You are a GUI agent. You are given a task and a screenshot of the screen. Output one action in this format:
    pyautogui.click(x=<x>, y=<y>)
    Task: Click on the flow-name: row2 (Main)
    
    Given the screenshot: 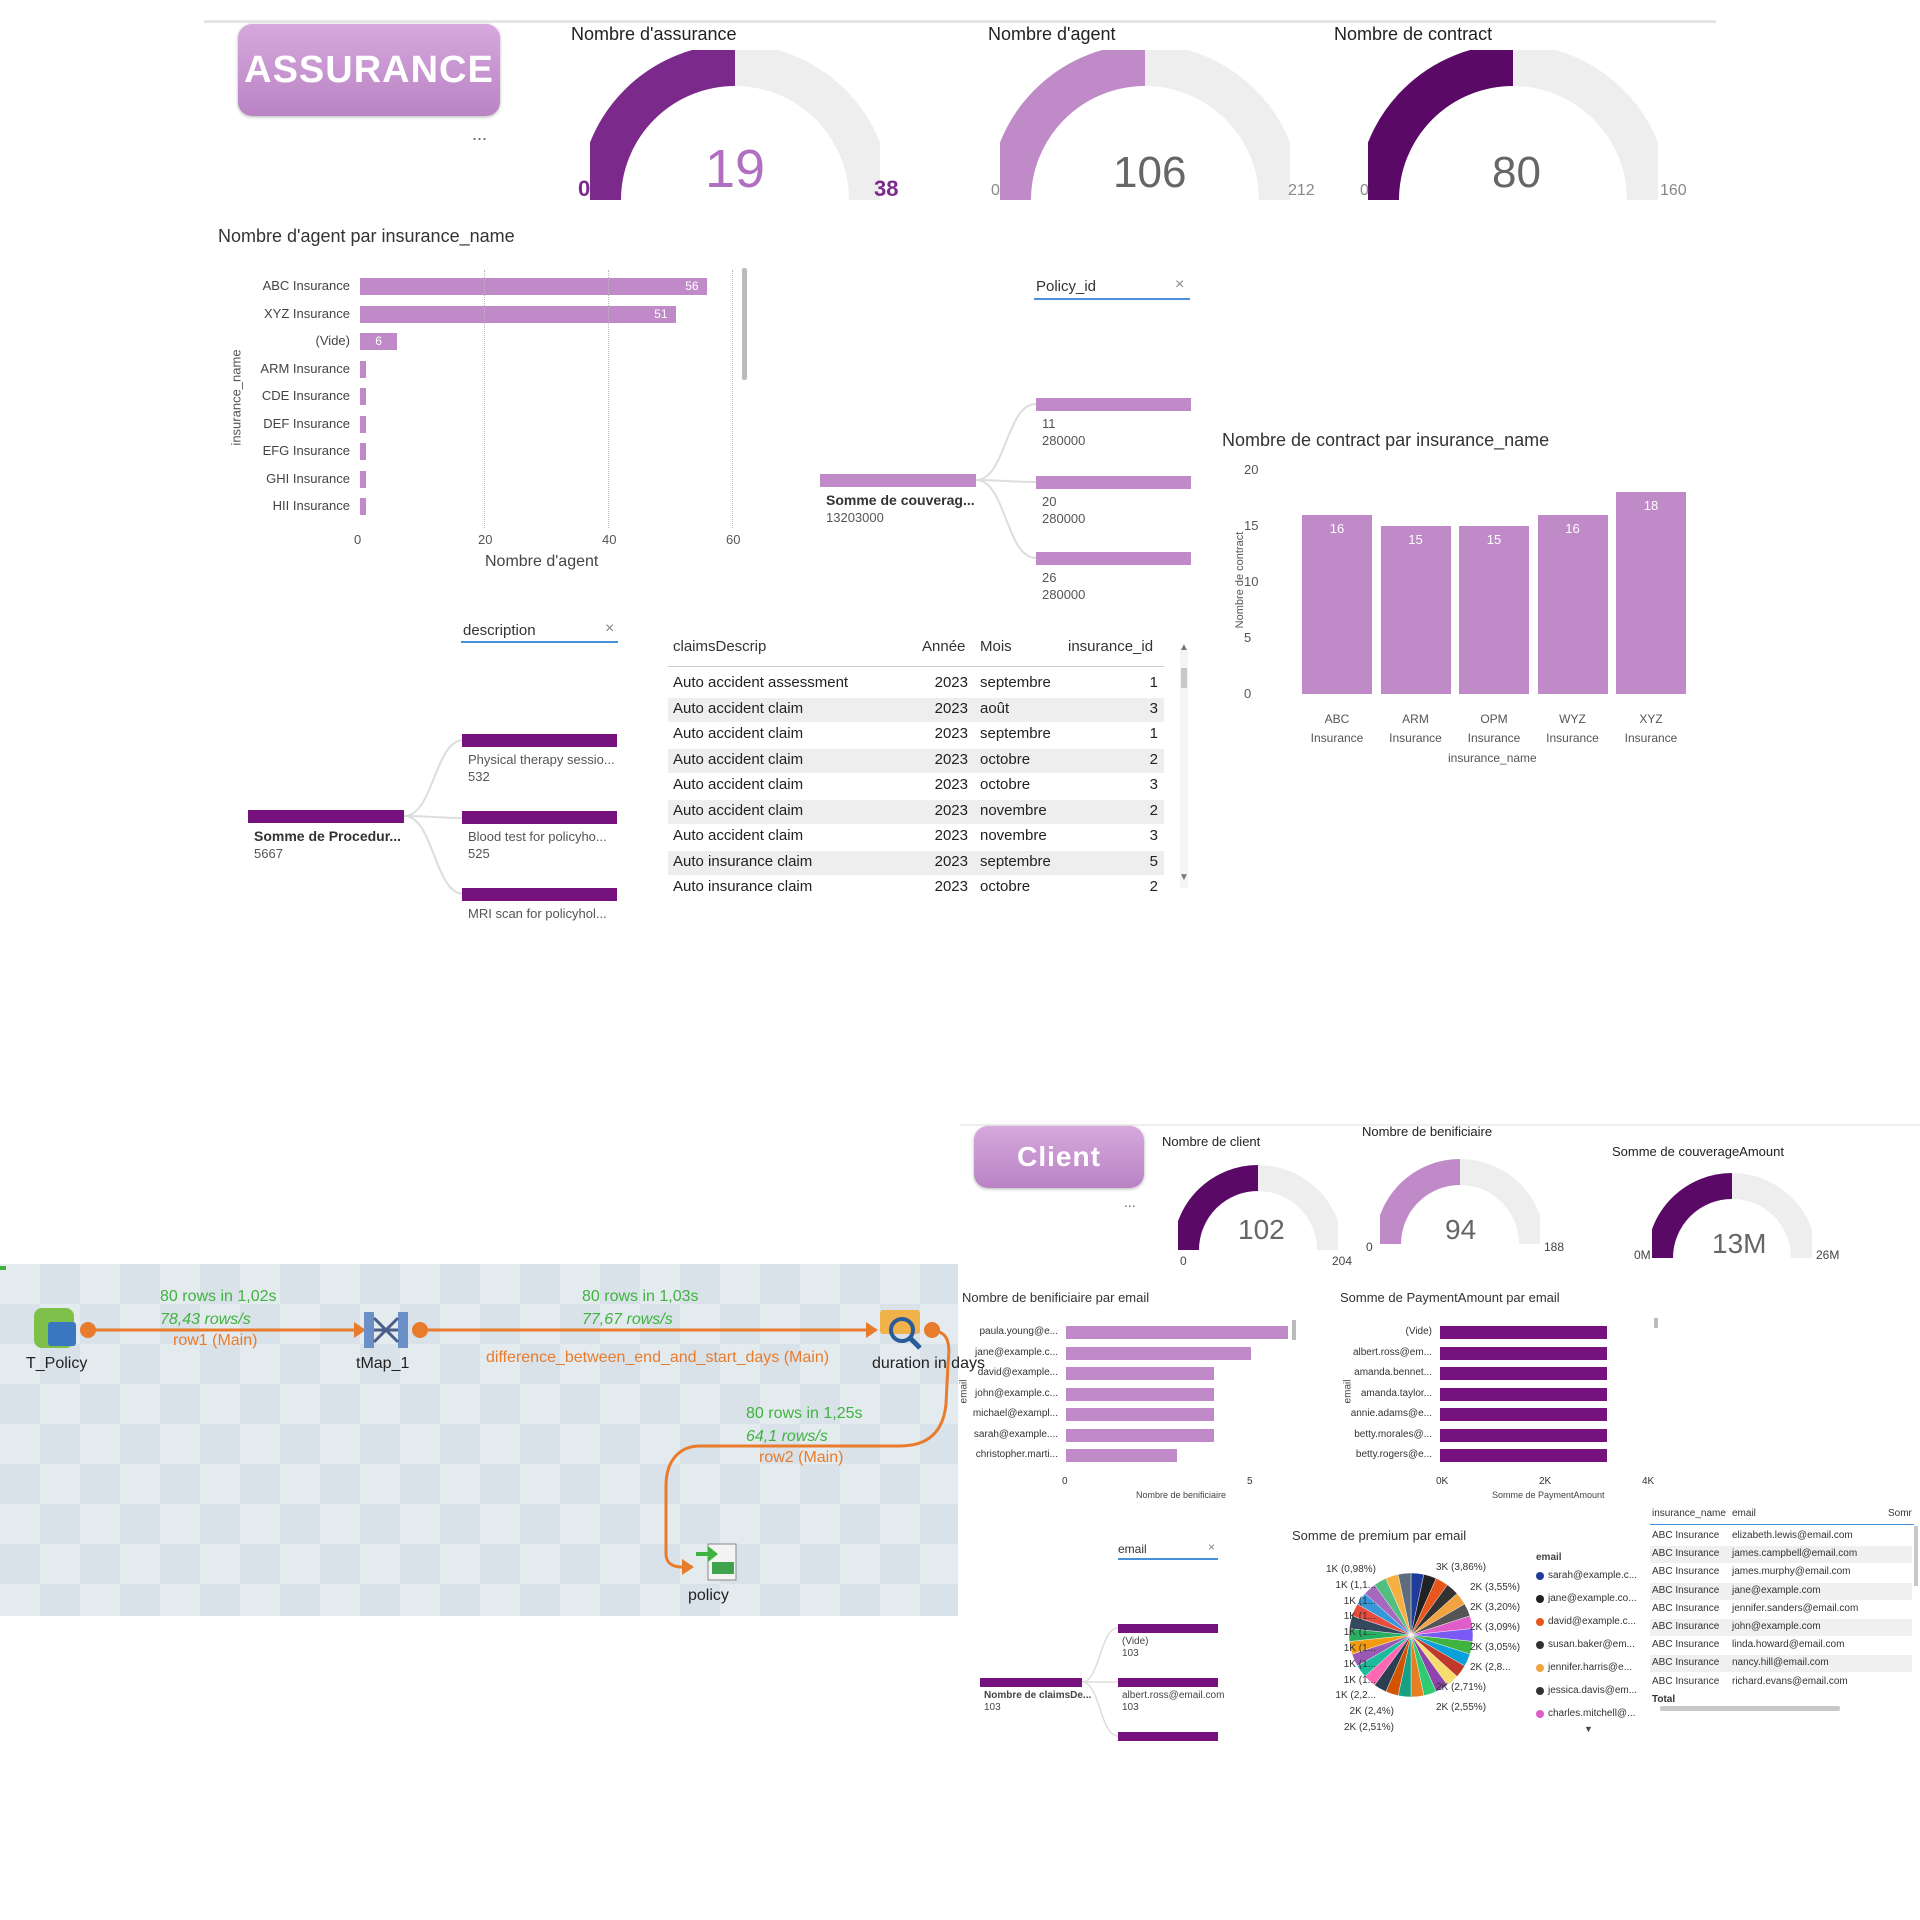 What is the action you would take?
    pyautogui.click(x=801, y=1457)
    